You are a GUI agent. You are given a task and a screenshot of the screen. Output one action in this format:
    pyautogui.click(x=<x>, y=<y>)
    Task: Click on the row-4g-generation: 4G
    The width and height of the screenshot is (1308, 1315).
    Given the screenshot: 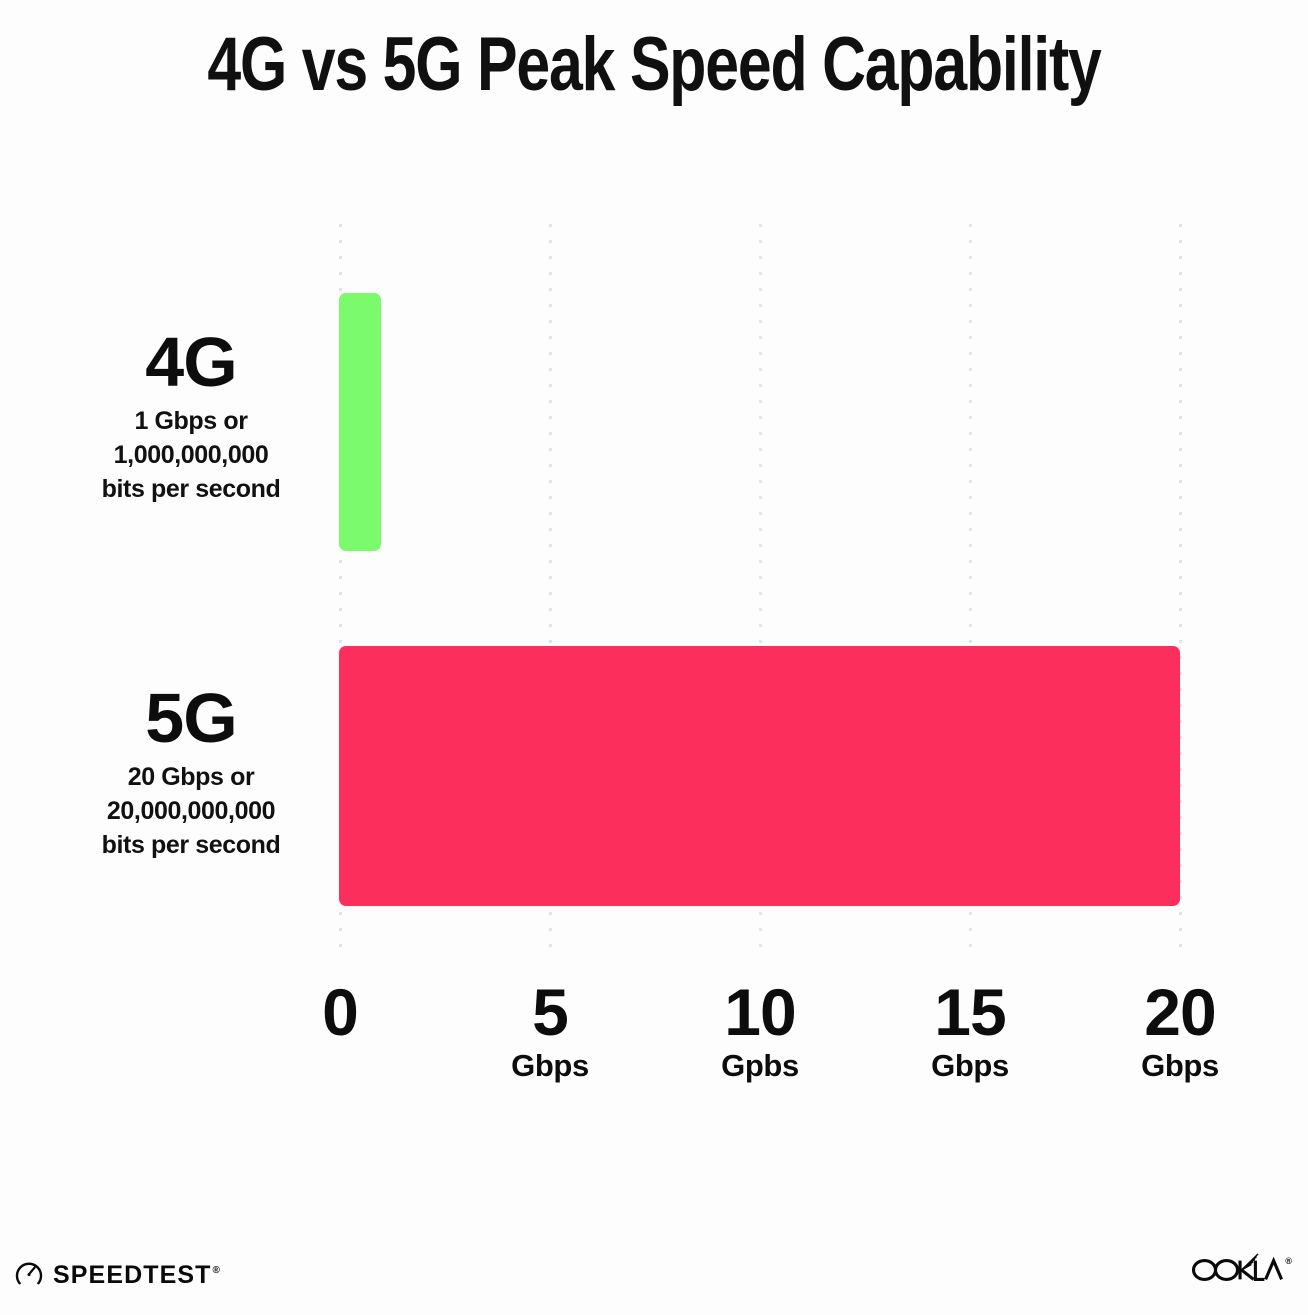 What is the action you would take?
    pyautogui.click(x=191, y=362)
    